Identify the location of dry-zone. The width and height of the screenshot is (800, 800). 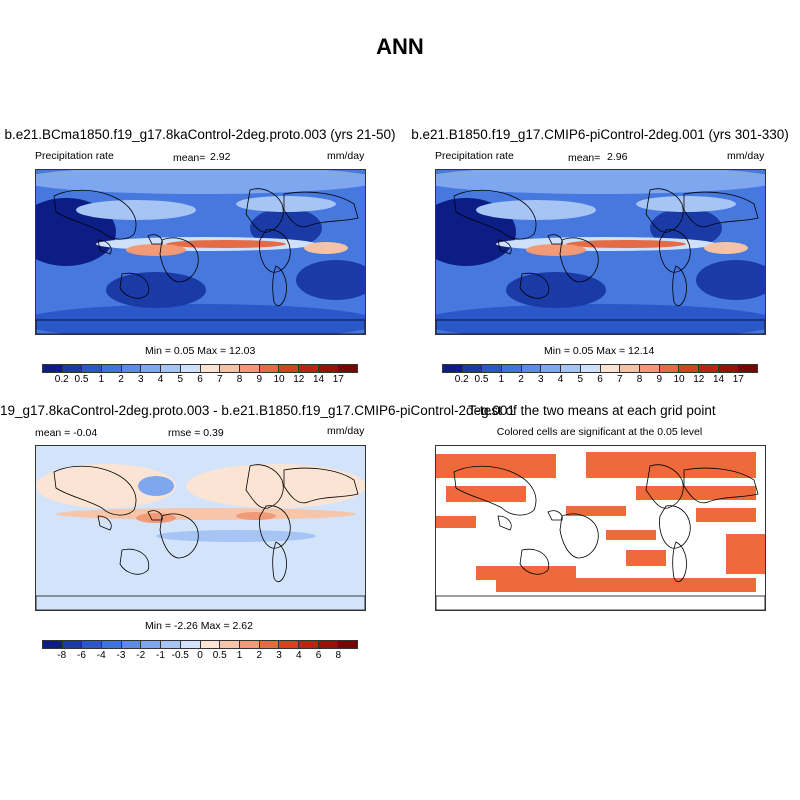
(156, 290).